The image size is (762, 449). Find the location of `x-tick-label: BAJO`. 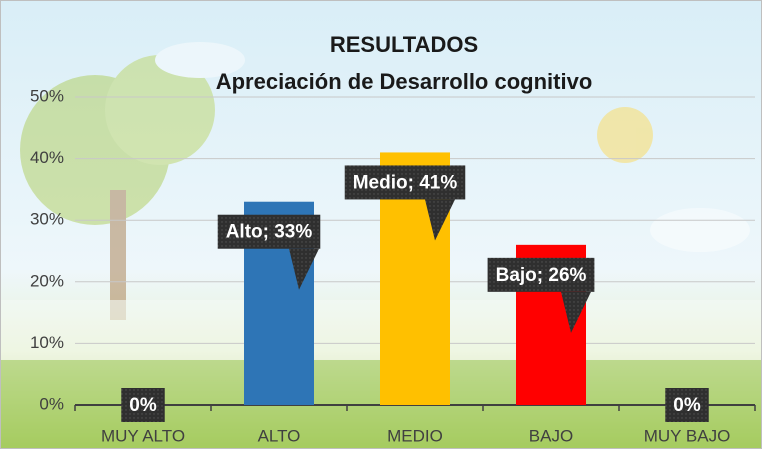

x-tick-label: BAJO is located at coordinates (551, 435).